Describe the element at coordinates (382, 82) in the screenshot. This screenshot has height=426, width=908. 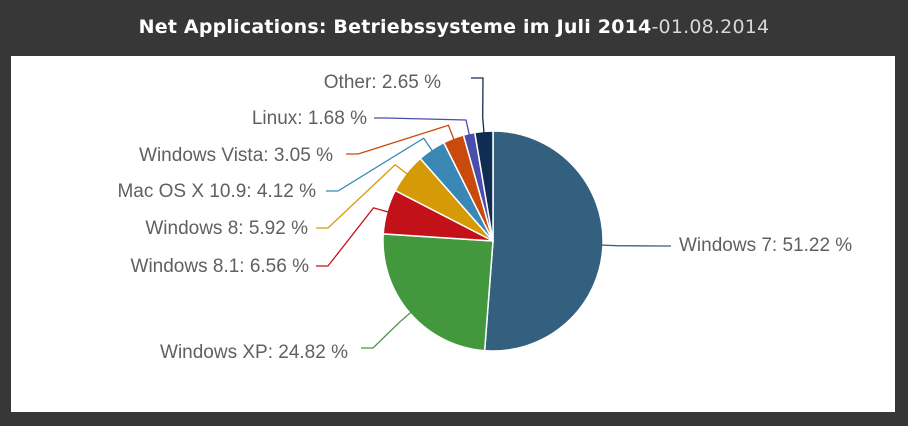
I see `data-label: Other: 2.65 %` at that location.